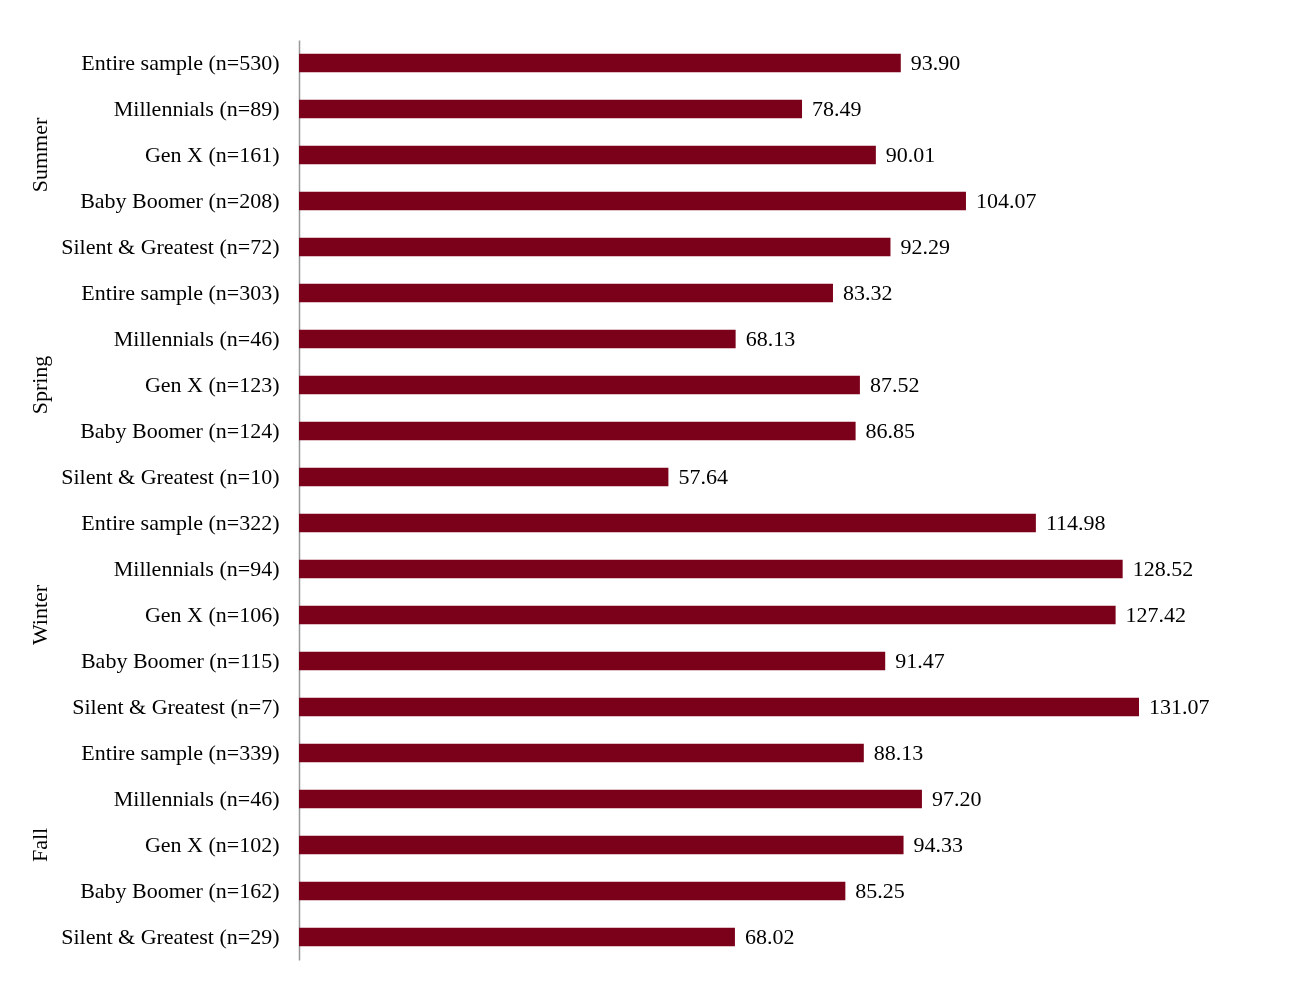  Describe the element at coordinates (1075, 522) in the screenshot. I see `data-label: 114.98` at that location.